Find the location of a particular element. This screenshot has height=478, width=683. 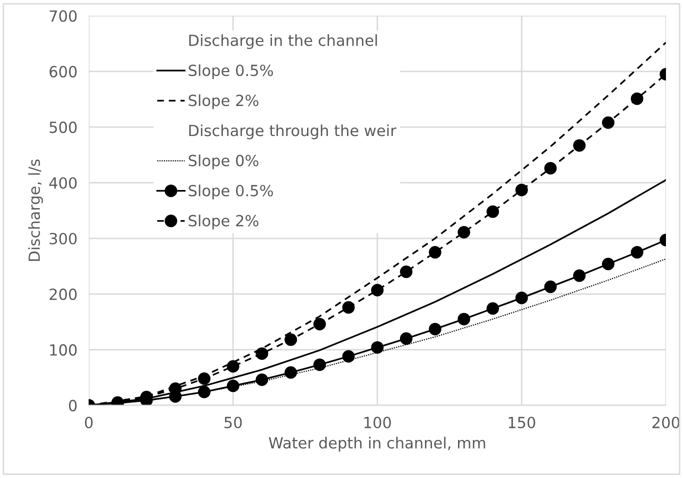

x-axis-title: Water depth in channel, mm is located at coordinates (377, 444).